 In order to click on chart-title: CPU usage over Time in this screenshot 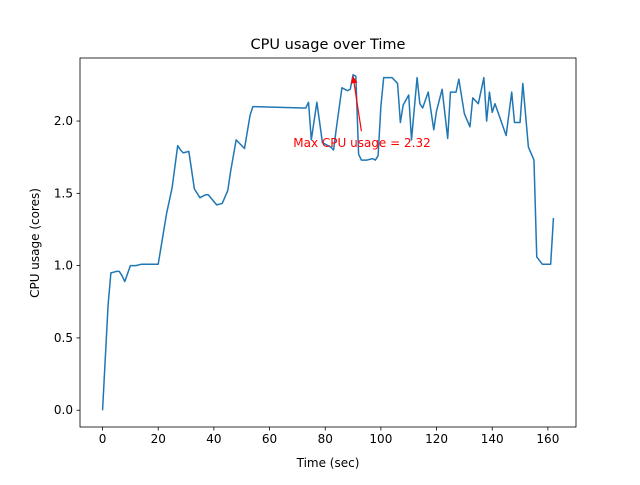, I will do `click(328, 45)`.